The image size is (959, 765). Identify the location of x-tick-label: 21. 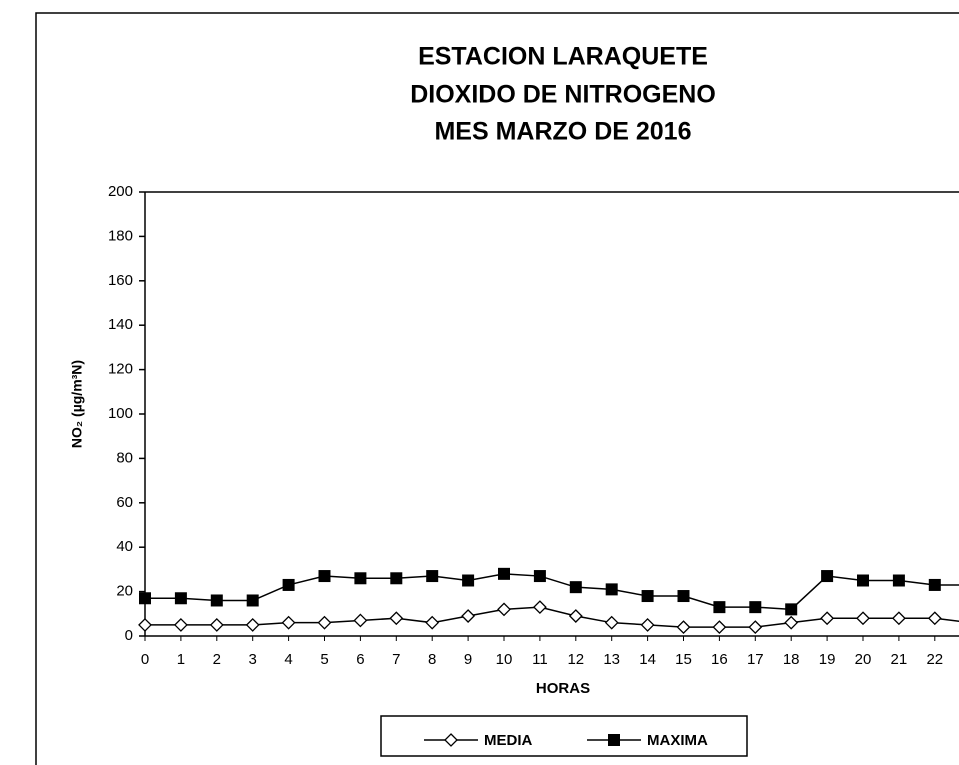
(899, 659).